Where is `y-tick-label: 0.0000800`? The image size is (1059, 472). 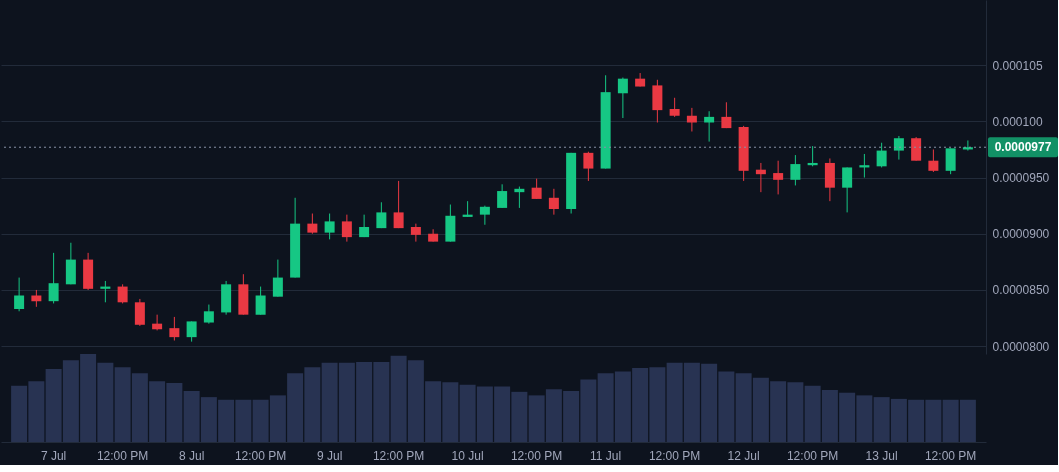 y-tick-label: 0.0000800 is located at coordinates (1021, 346).